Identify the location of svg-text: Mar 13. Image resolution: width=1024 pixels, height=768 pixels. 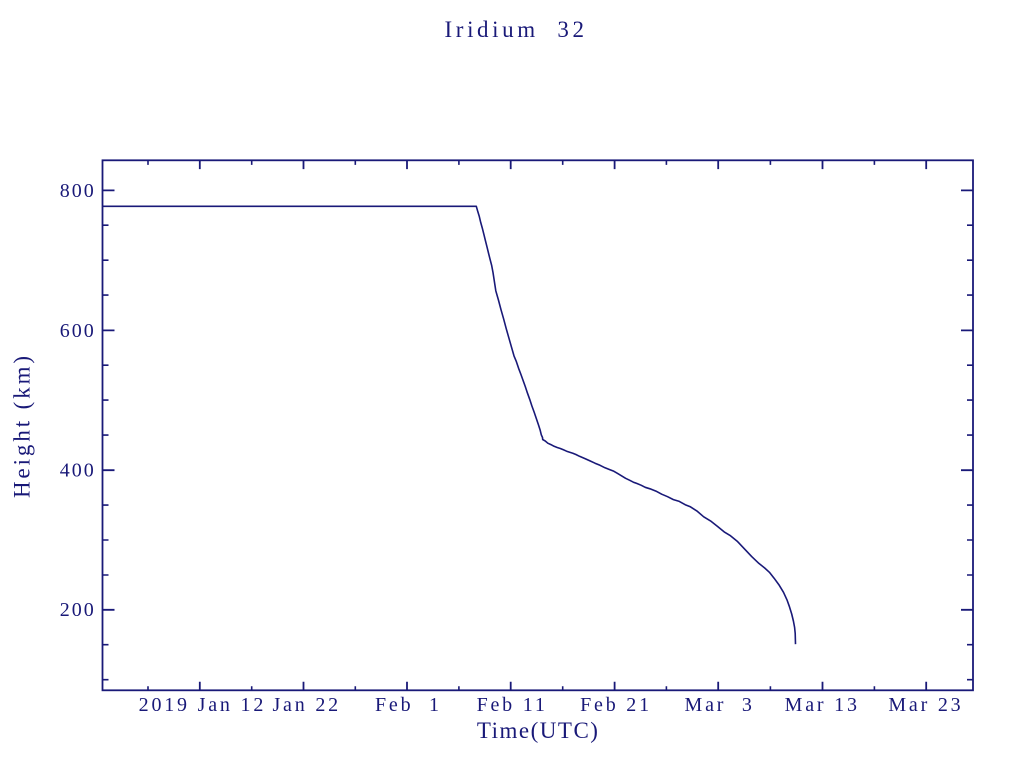
(822, 705).